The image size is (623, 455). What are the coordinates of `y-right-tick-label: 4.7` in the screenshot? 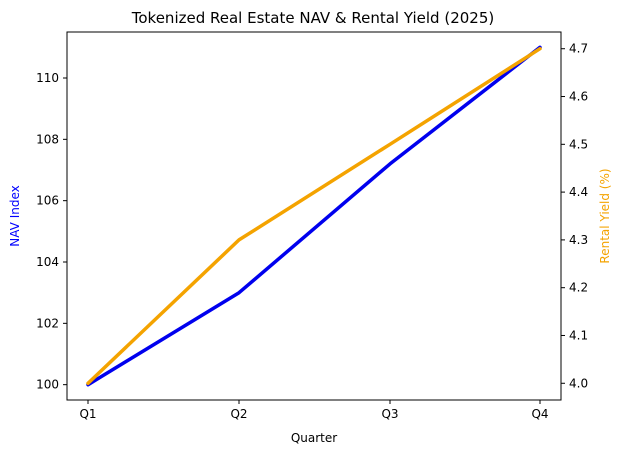 It's located at (578, 49).